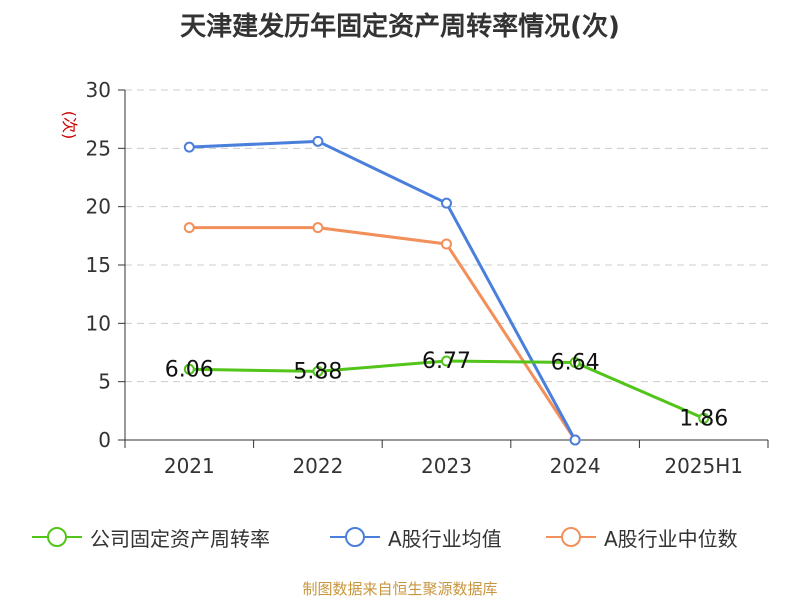 The height and width of the screenshot is (600, 800). Describe the element at coordinates (98, 207) in the screenshot. I see `y-tick-label: 20` at that location.